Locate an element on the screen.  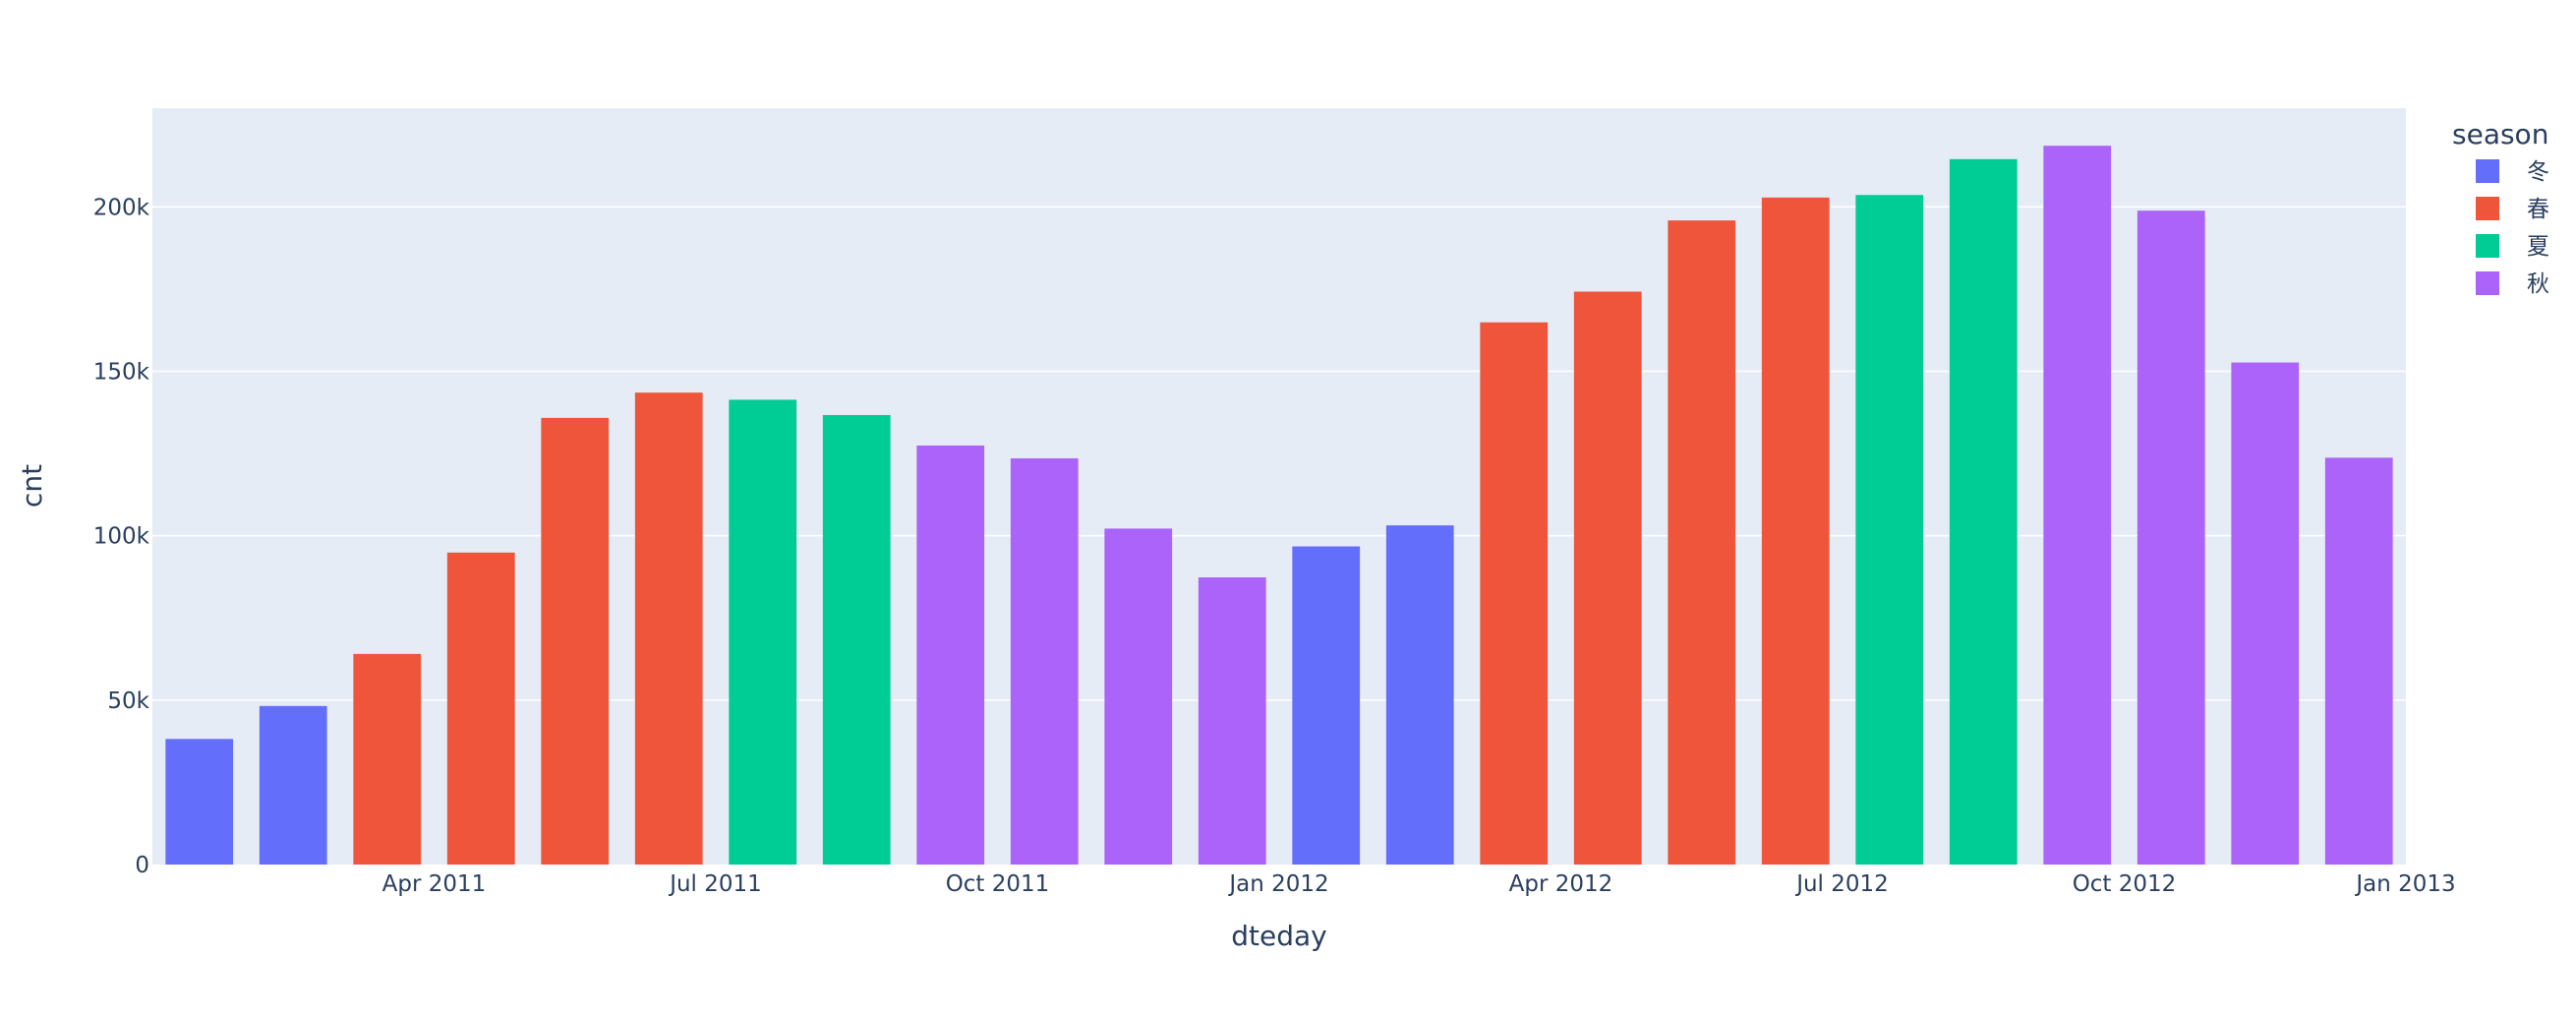
y-tick-label: 50k is located at coordinates (128, 701).